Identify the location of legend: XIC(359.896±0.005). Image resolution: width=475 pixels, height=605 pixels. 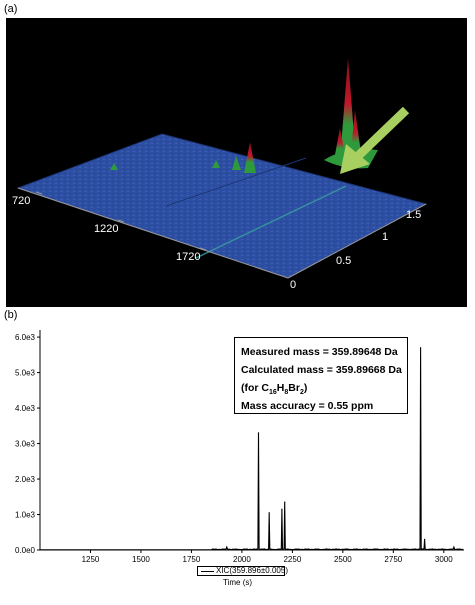
(242, 571).